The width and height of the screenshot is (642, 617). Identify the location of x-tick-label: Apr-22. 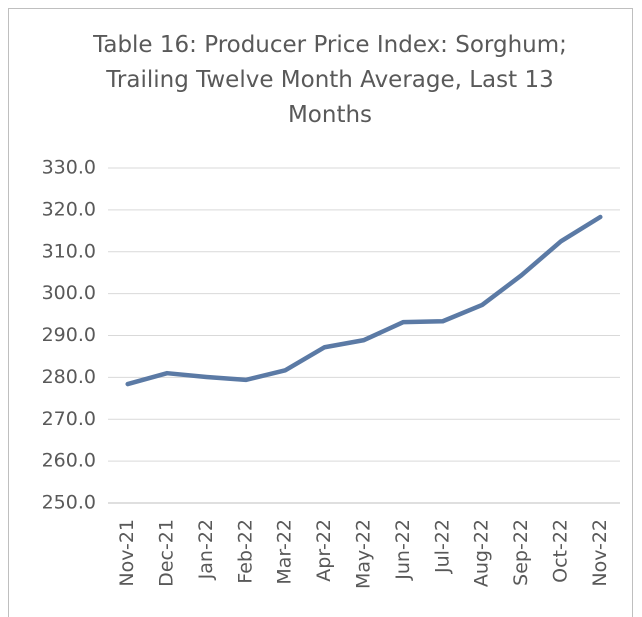
(324, 550).